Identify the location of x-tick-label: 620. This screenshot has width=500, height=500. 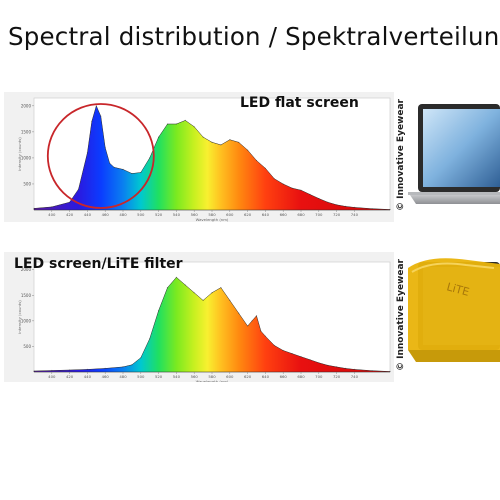
(248, 214).